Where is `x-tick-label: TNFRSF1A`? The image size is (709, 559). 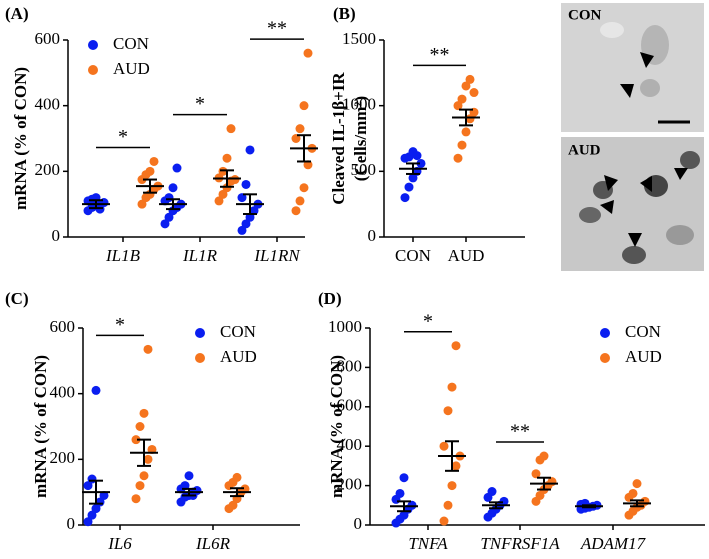 x-tick-label: TNFRSF1A is located at coordinates (520, 543).